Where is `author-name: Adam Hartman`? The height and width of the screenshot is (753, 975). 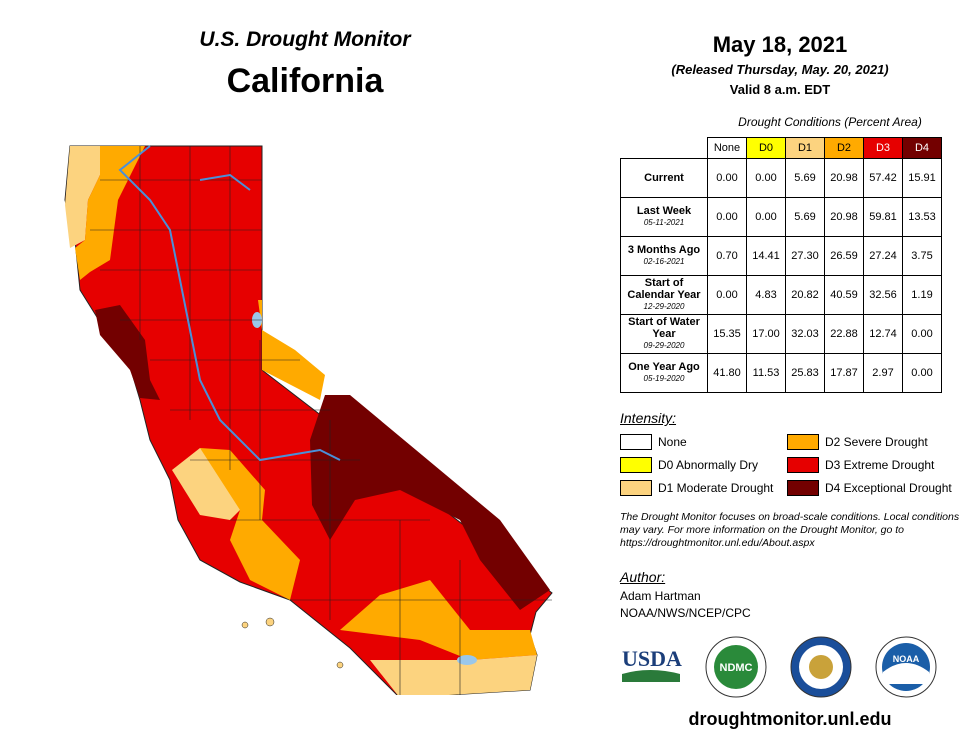 author-name: Adam Hartman is located at coordinates (660, 596).